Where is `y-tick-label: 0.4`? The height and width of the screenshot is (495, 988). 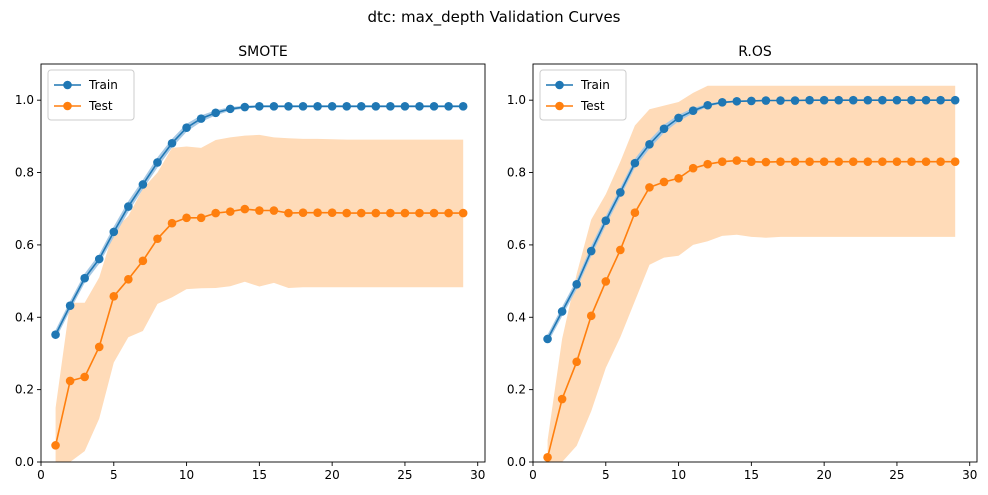 y-tick-label: 0.4 is located at coordinates (516, 317).